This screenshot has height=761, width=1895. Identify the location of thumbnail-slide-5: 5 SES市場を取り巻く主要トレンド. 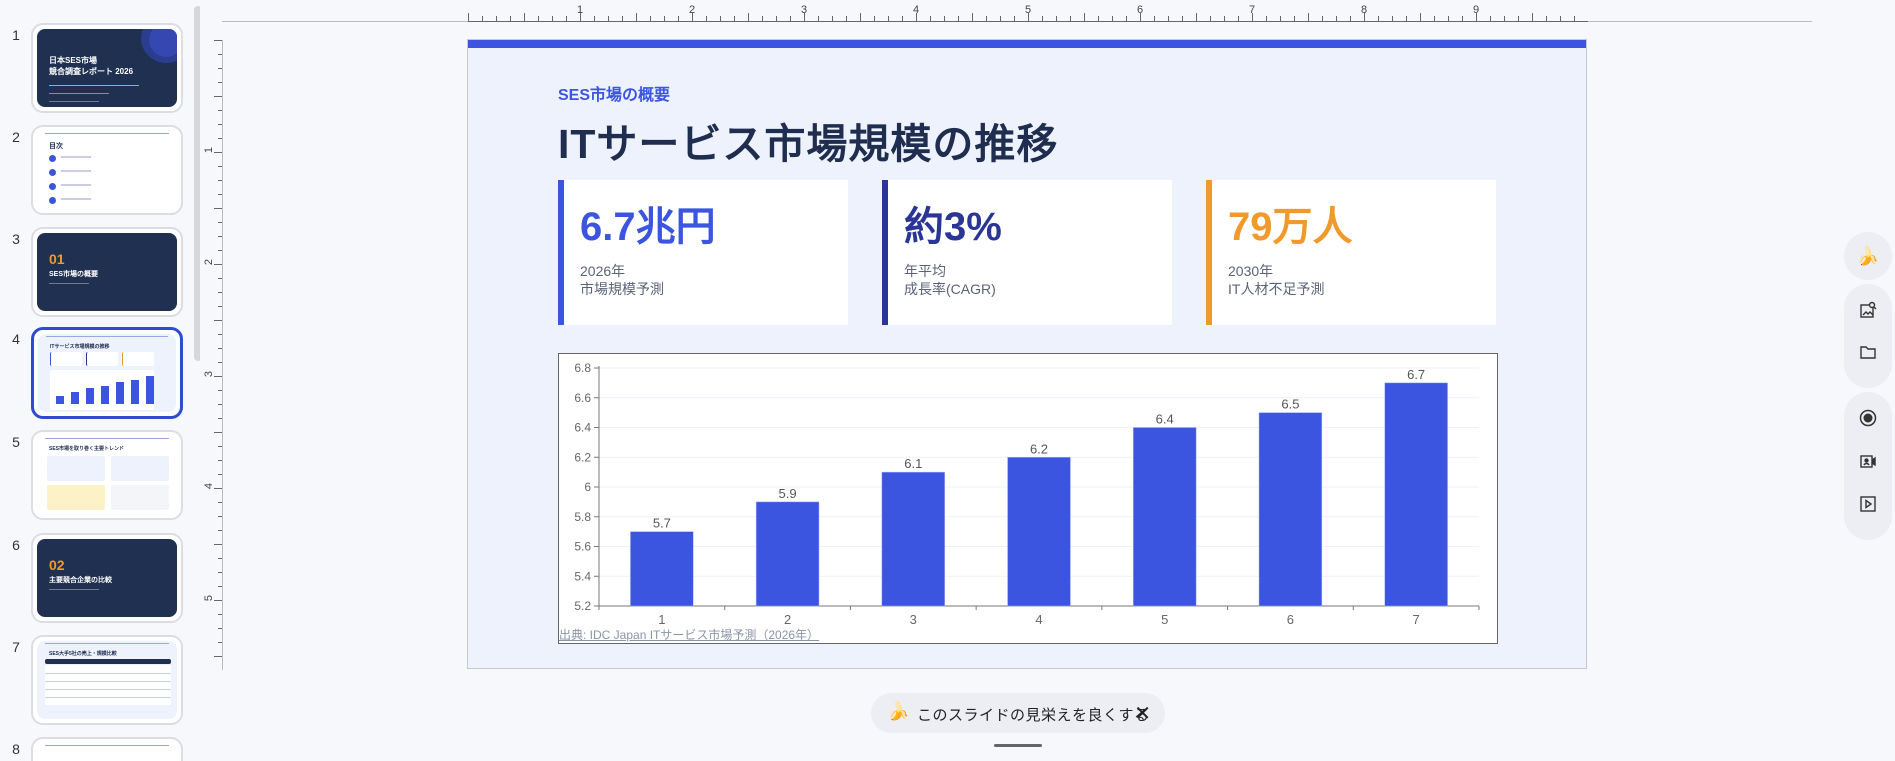
(95, 475).